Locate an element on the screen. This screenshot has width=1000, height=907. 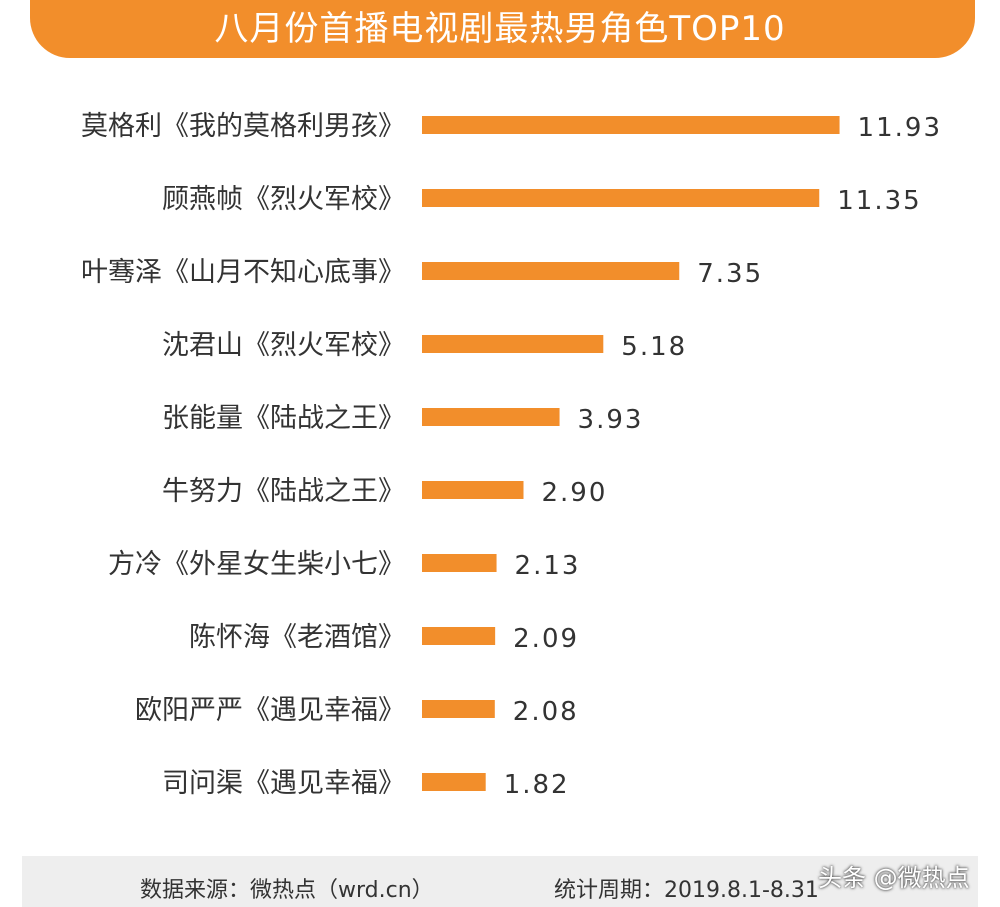
title-banner is located at coordinates (502, 29).